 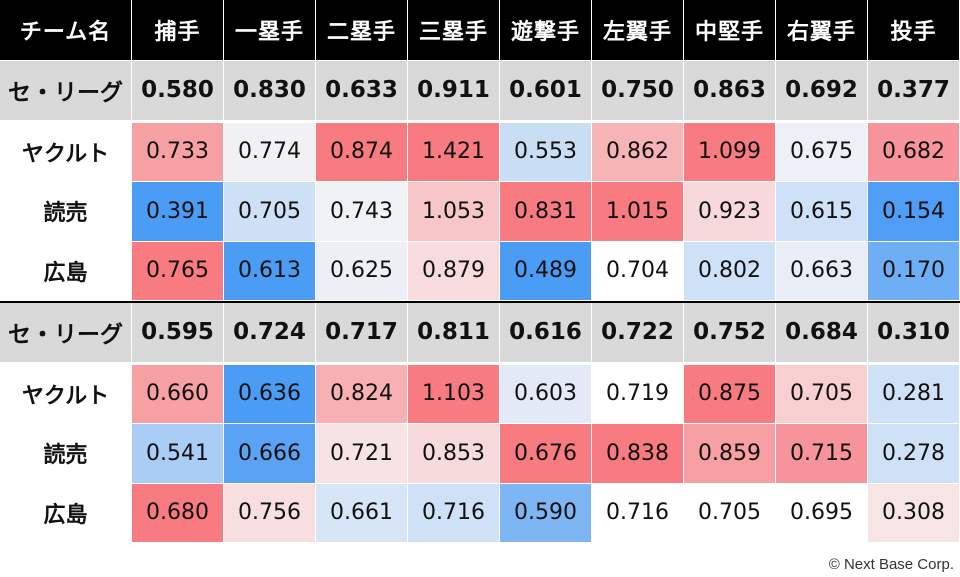 What do you see at coordinates (638, 152) in the screenshot?
I see `team-value-cell: 0.862` at bounding box center [638, 152].